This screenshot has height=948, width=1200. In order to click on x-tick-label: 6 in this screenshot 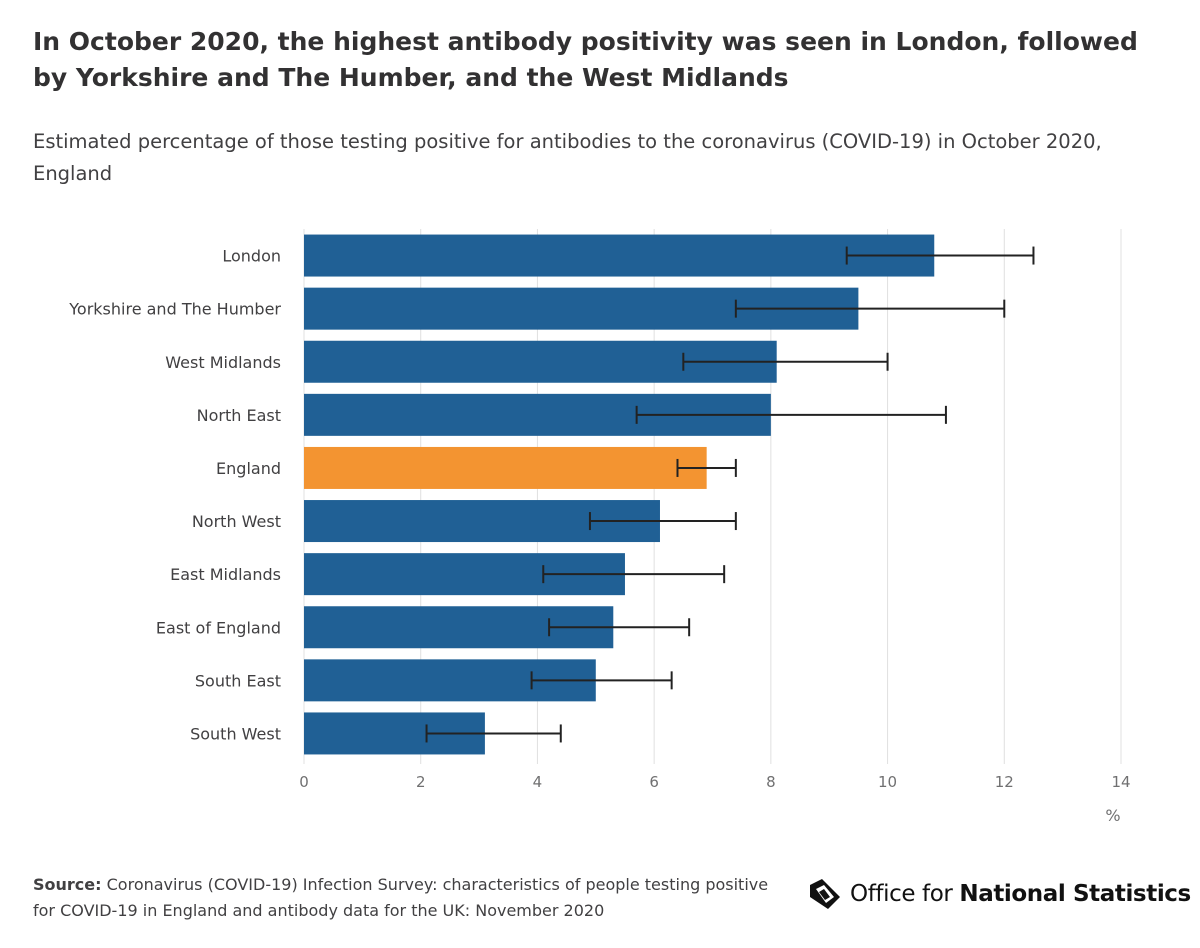, I will do `click(654, 782)`.